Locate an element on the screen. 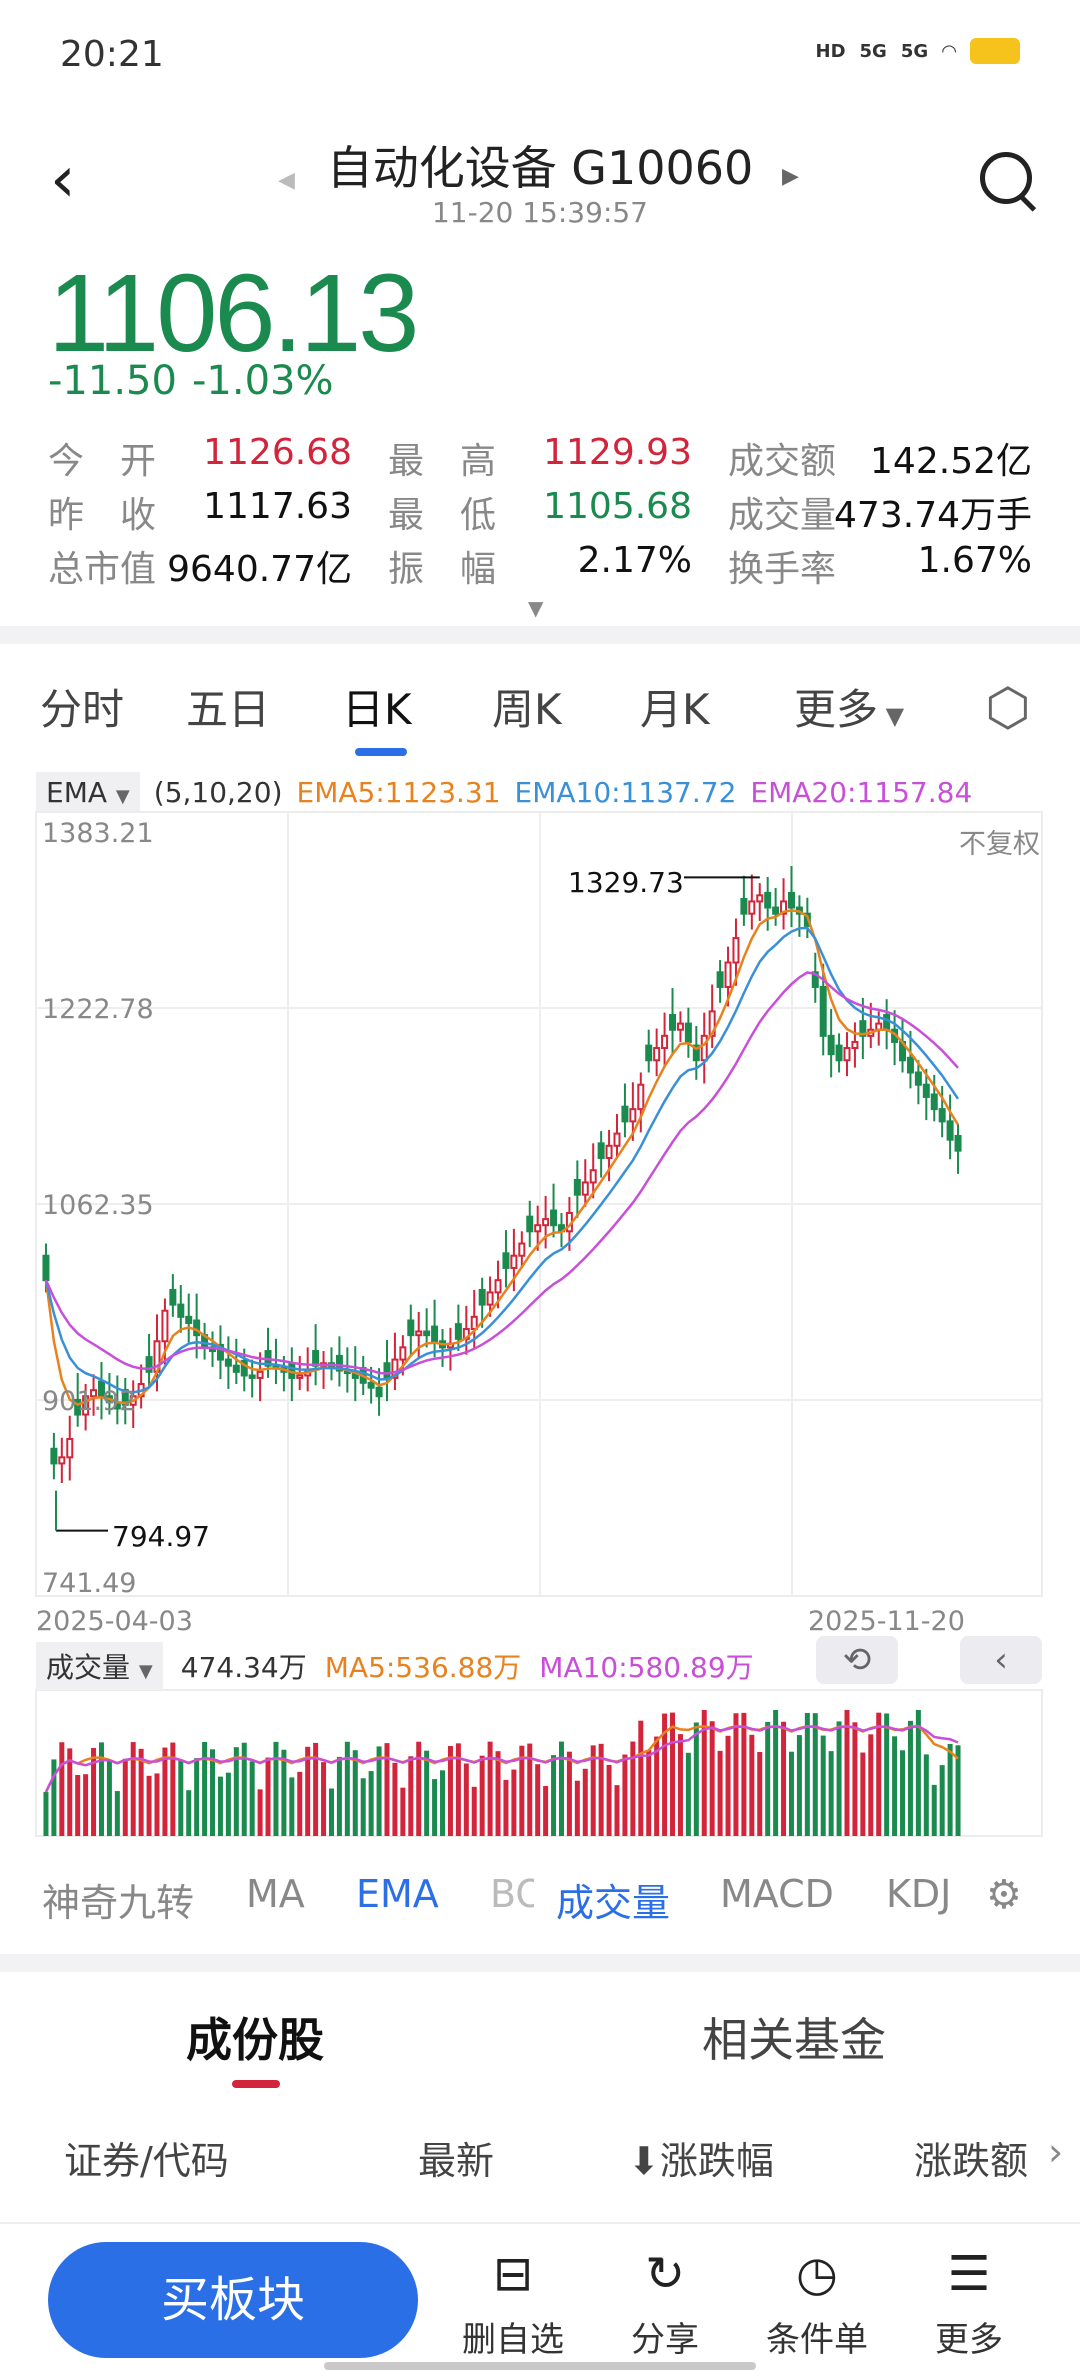 The image size is (1080, 2378). next-triangle-icon: ▶ is located at coordinates (790, 176).